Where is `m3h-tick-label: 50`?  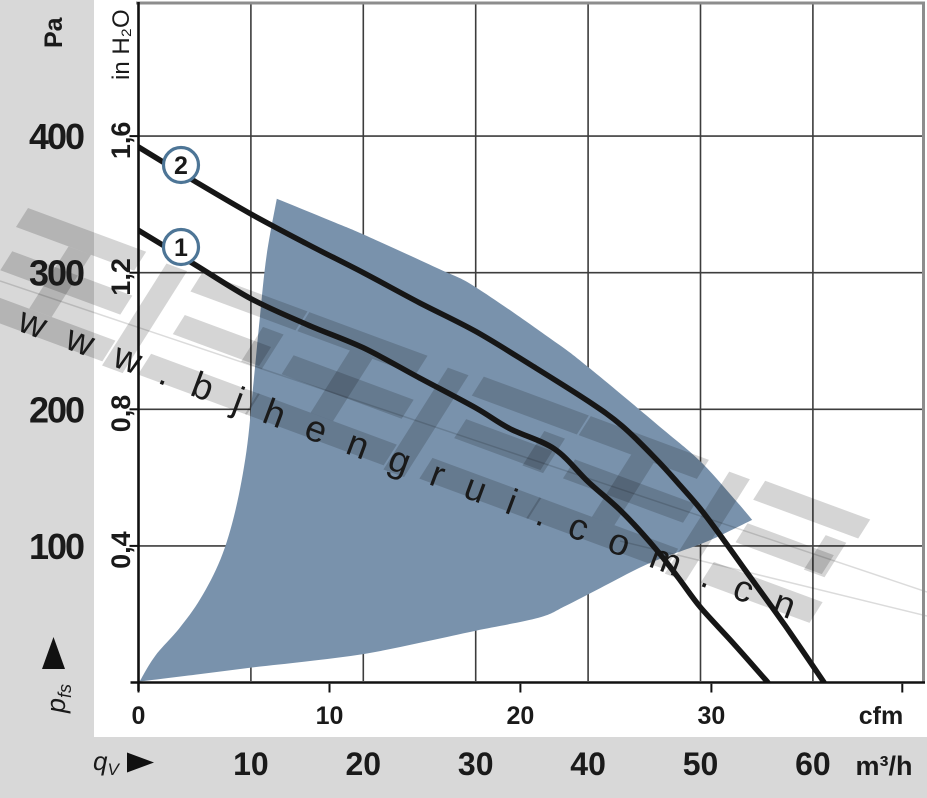
m3h-tick-label: 50 is located at coordinates (701, 764).